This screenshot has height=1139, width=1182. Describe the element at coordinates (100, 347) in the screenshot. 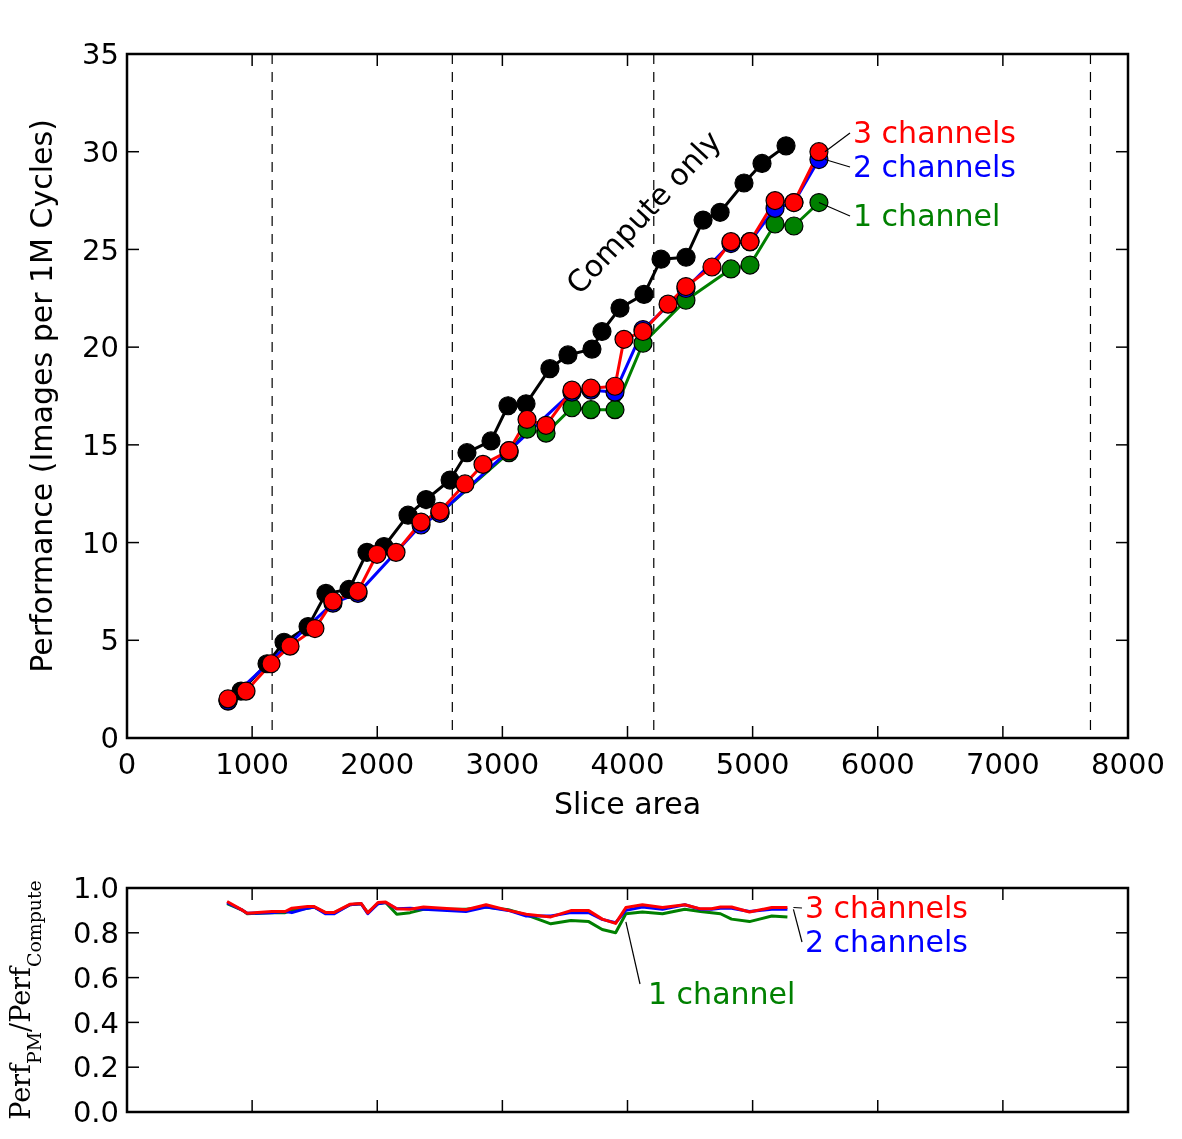

I see `y-tick-label: 20` at that location.